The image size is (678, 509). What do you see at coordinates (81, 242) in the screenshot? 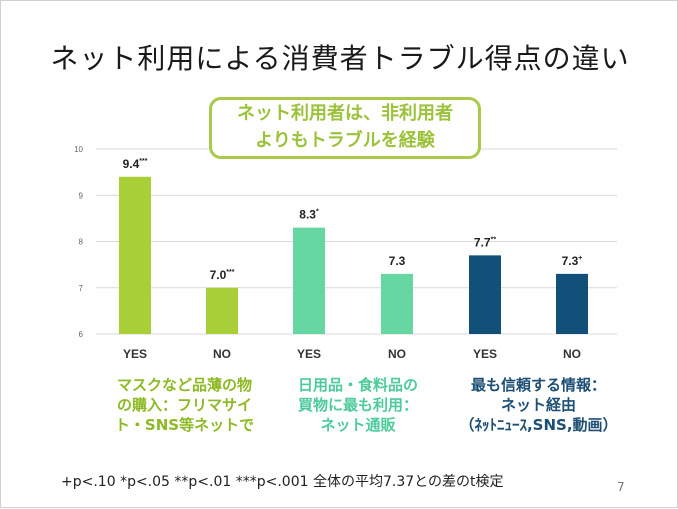
I see `y-tick-label: 8` at bounding box center [81, 242].